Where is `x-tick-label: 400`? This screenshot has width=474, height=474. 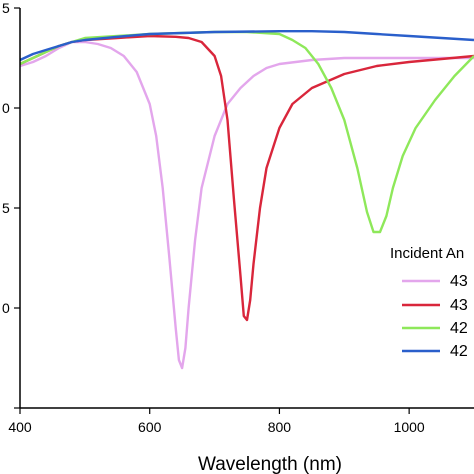
x-tick-label: 400 is located at coordinates (20, 427).